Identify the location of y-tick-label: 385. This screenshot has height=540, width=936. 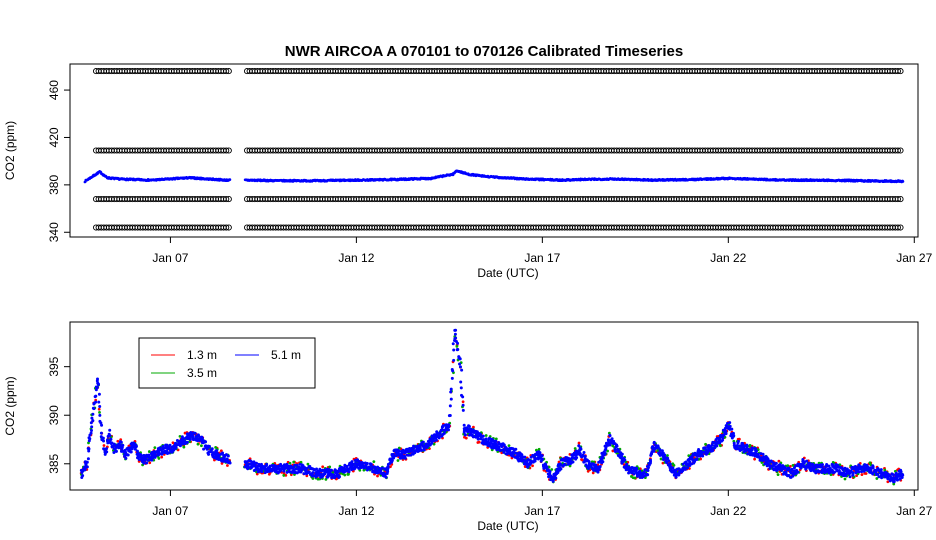
(54, 463).